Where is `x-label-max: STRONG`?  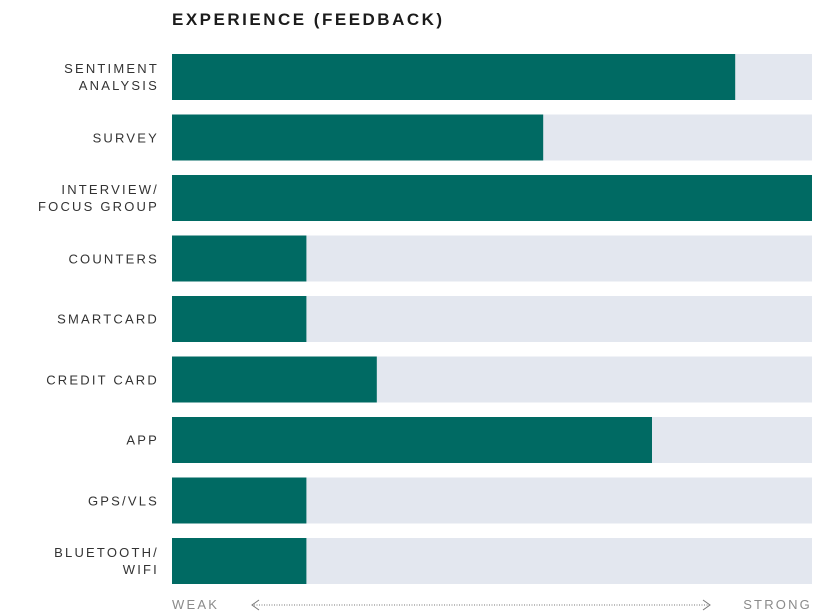
x-label-max: STRONG is located at coordinates (777, 604).